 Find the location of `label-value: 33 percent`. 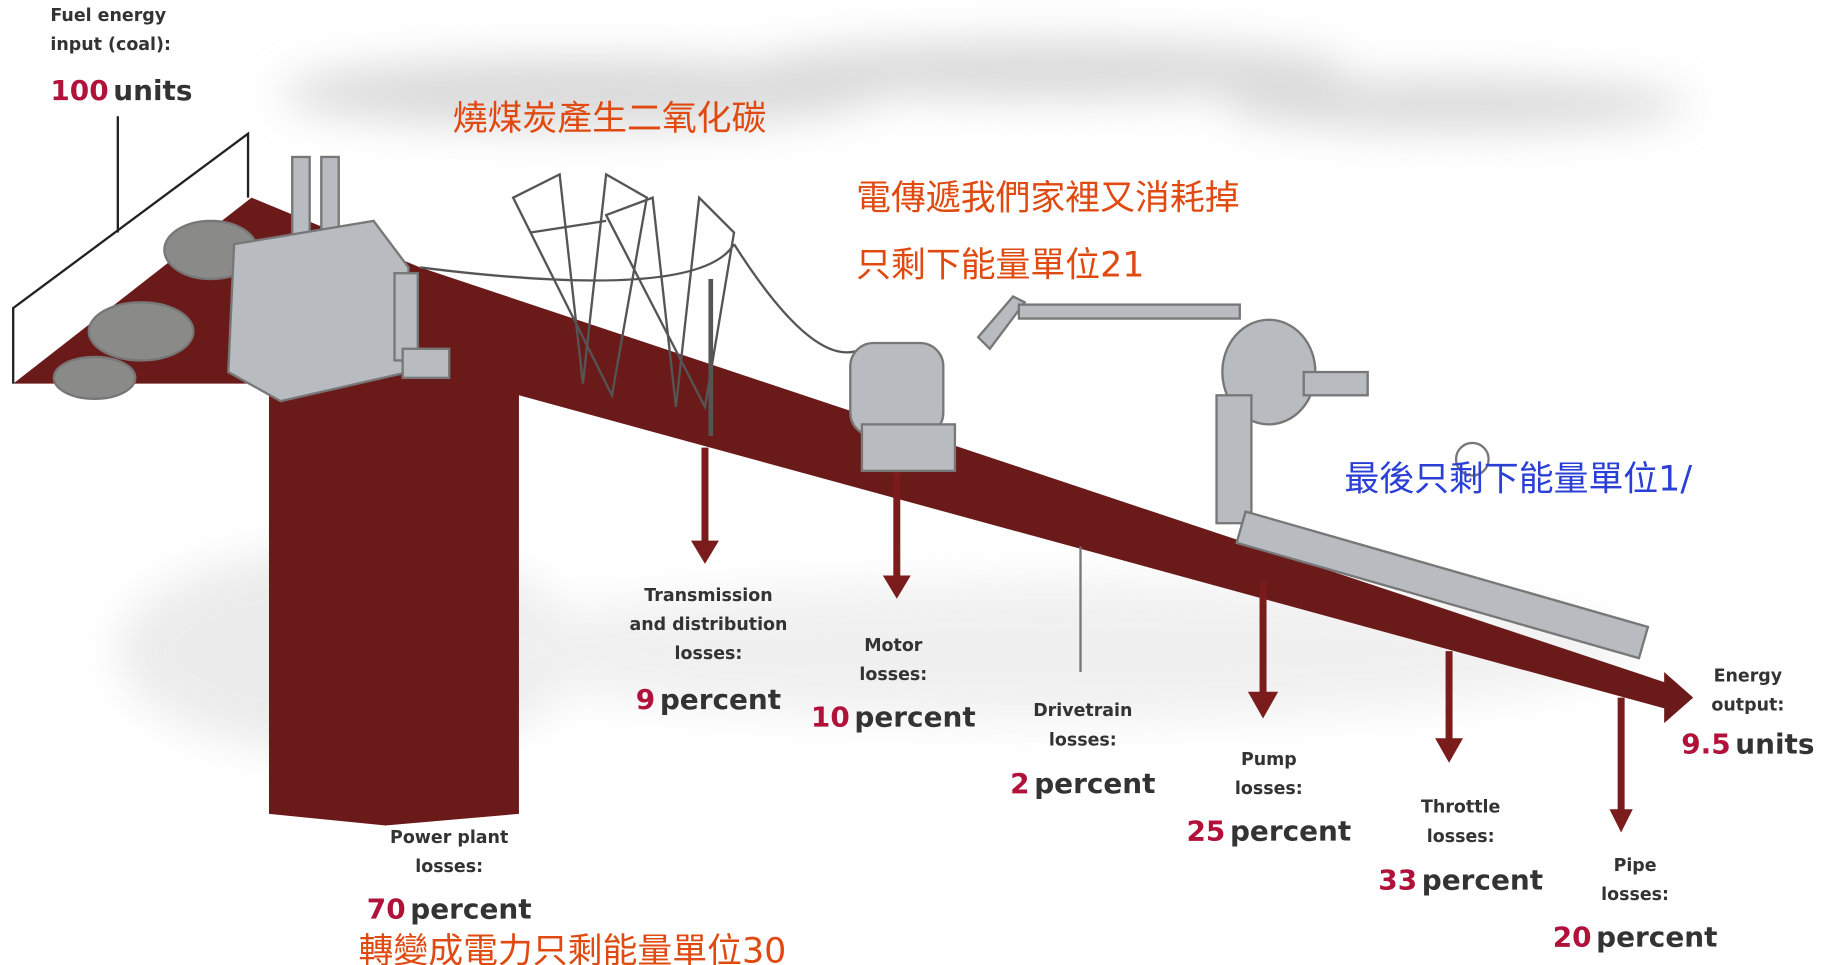

label-value: 33 percent is located at coordinates (1460, 879).